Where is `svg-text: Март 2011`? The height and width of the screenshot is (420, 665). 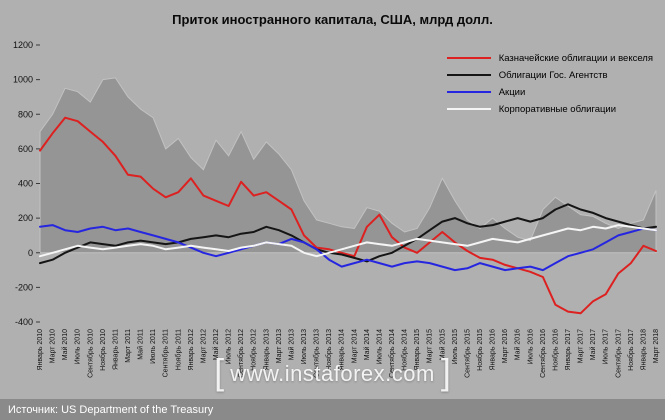 svg-text: Март 2011 is located at coordinates (128, 346).